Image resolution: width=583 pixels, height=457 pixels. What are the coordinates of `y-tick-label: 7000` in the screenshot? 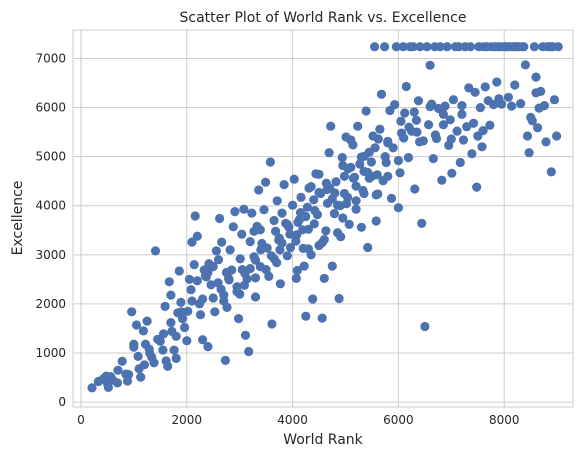 It's located at (50, 58).